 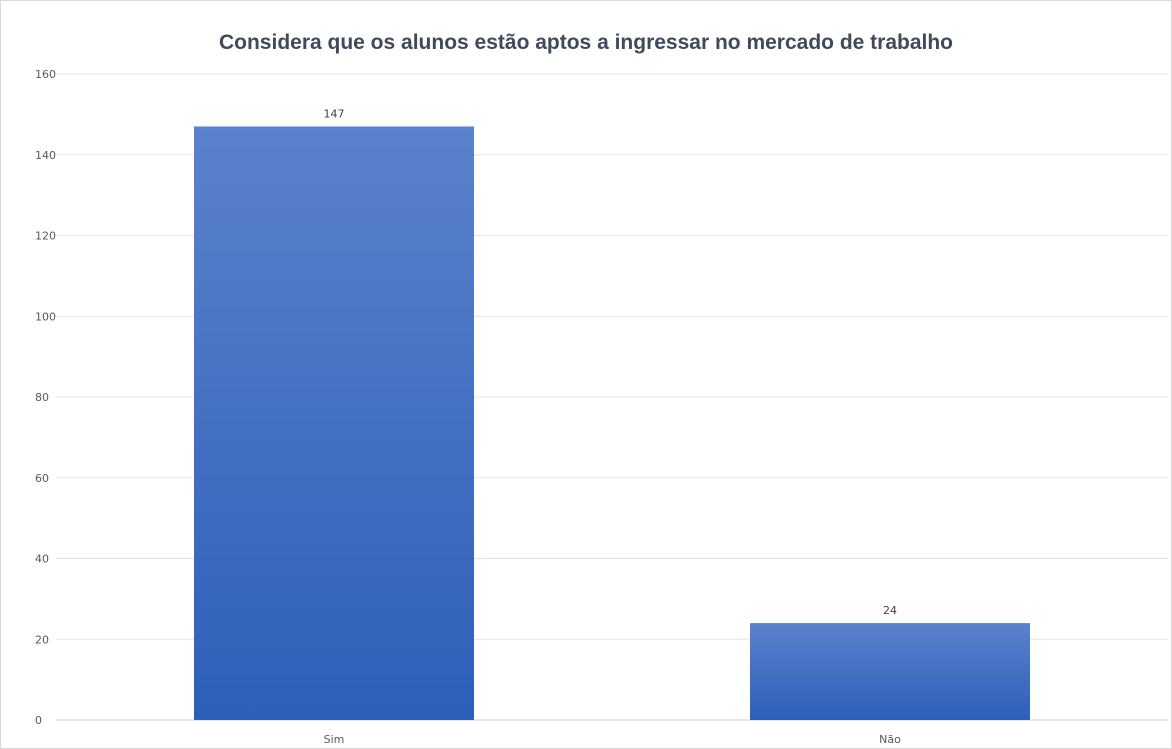 I want to click on y-tick-label: 40, so click(x=42, y=559).